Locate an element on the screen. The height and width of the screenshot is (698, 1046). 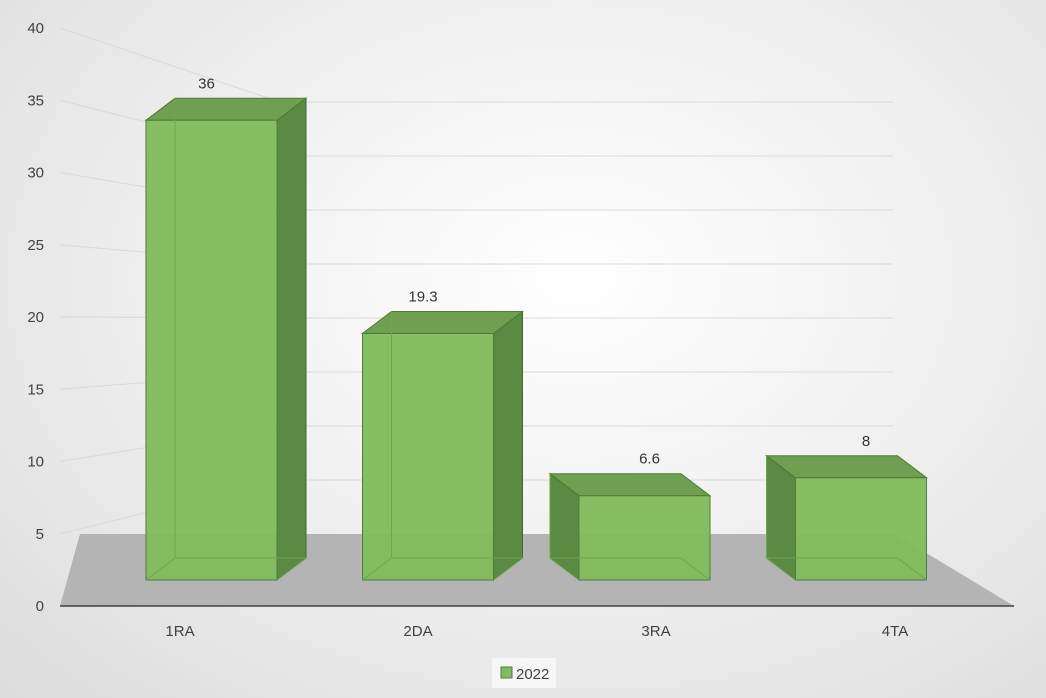
y-tick-label: 20 is located at coordinates (35, 317).